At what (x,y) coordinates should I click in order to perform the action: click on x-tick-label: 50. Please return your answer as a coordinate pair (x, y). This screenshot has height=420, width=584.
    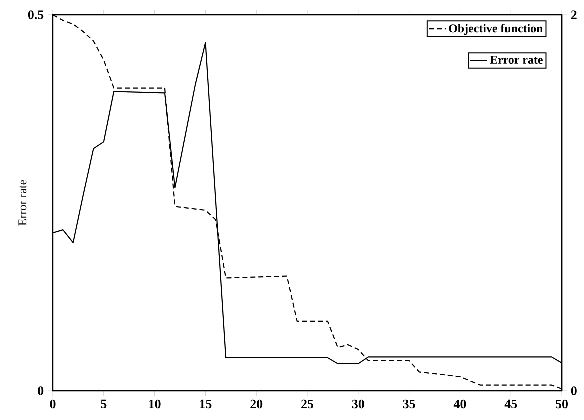
    Looking at the image, I should click on (562, 404).